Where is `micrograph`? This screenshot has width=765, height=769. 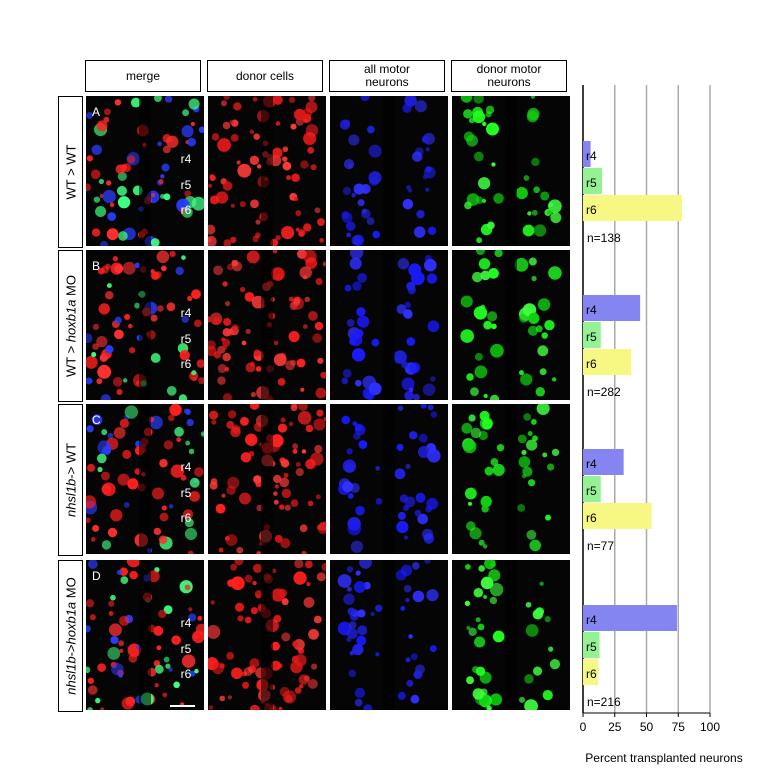
micrograph is located at coordinates (389, 479).